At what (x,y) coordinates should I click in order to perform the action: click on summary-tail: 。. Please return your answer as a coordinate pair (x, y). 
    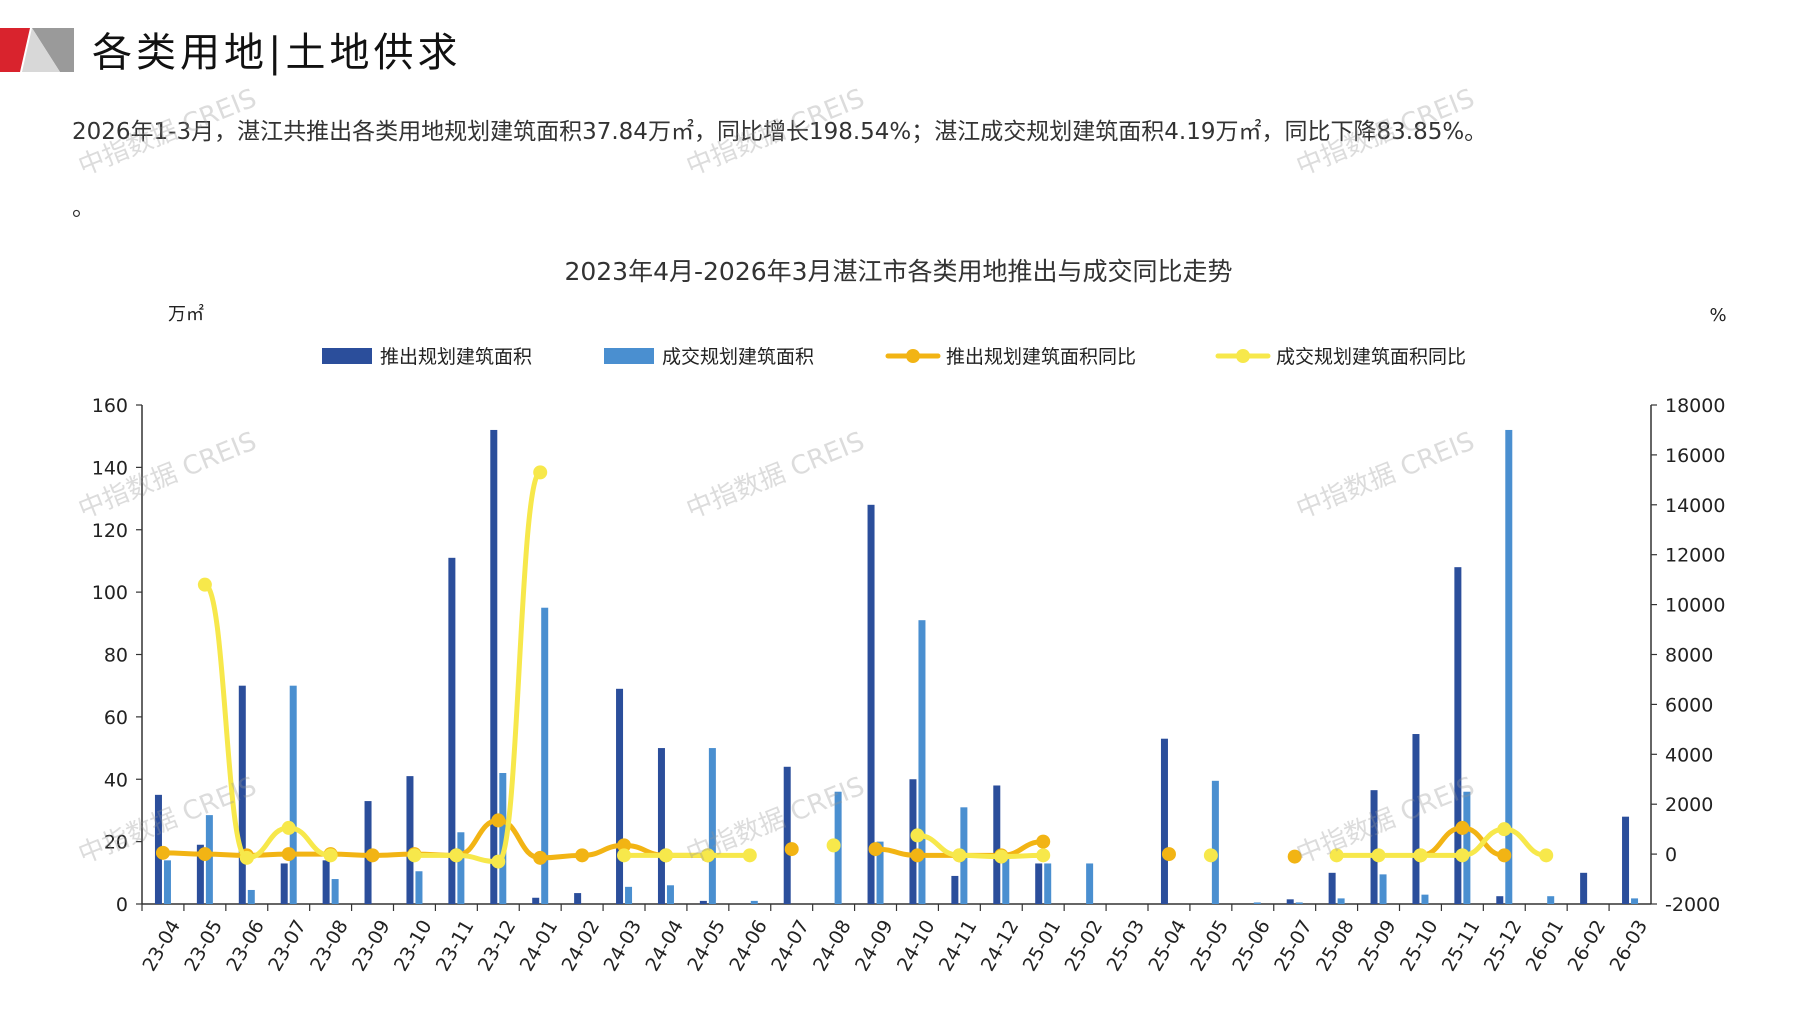
    Looking at the image, I should click on (83, 208).